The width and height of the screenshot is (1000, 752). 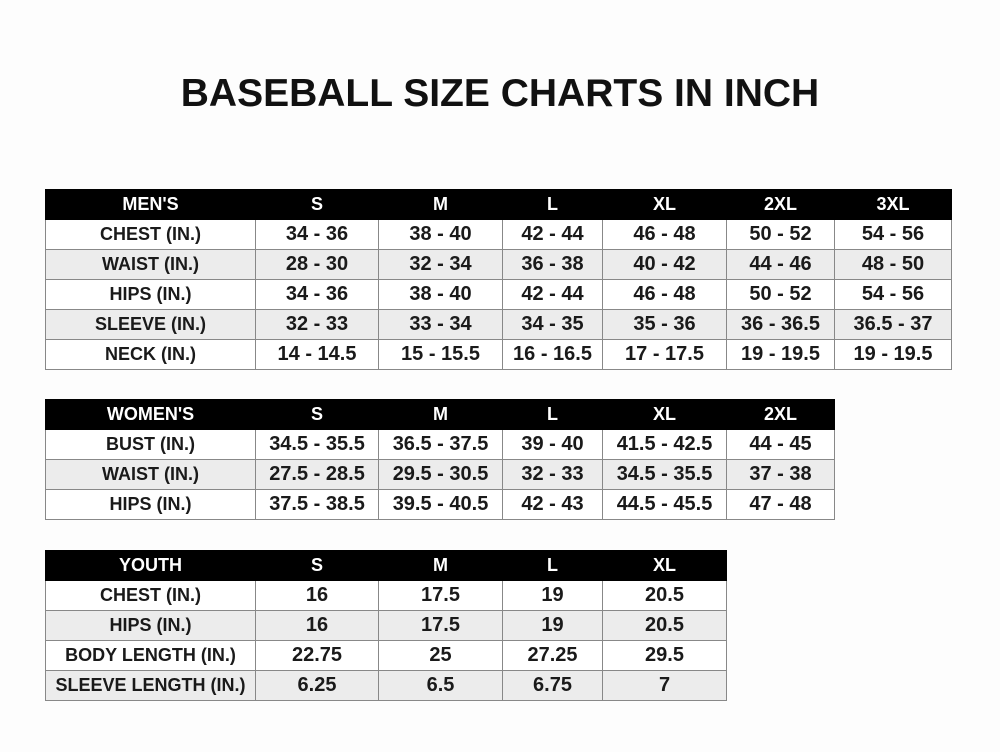 What do you see at coordinates (664, 504) in the screenshot?
I see `size-value-cell: 44.5 - 45.5` at bounding box center [664, 504].